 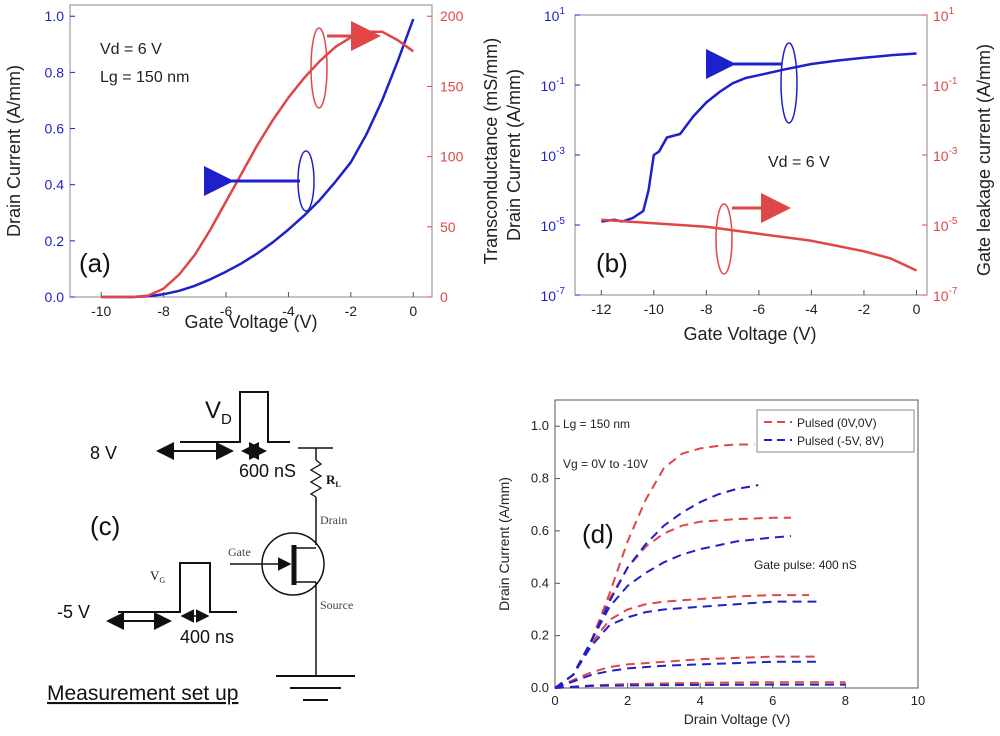 What do you see at coordinates (540, 478) in the screenshot?
I see `panel-d-ytick-label: 0.8` at bounding box center [540, 478].